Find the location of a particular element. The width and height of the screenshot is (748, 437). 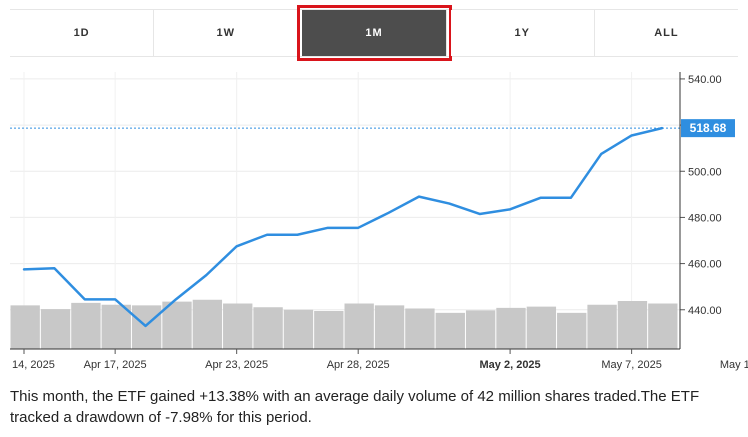

x-tick-label: May 12, 2025 is located at coordinates (734, 365).